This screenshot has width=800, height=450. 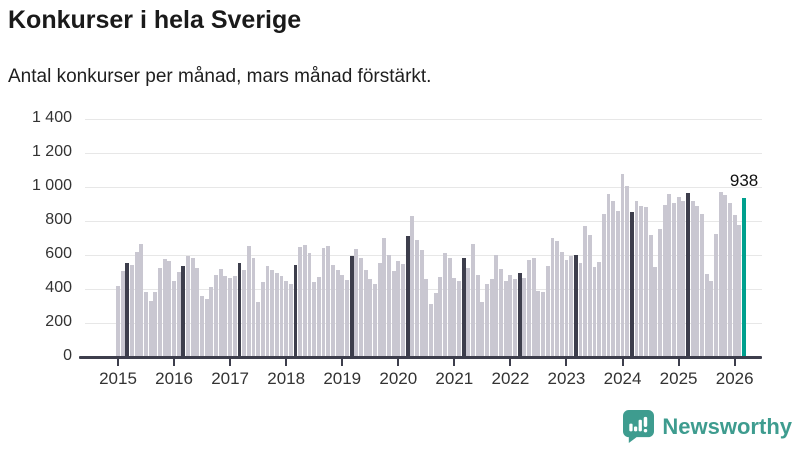 What do you see at coordinates (734, 378) in the screenshot?
I see `x-tick-label: 2026` at bounding box center [734, 378].